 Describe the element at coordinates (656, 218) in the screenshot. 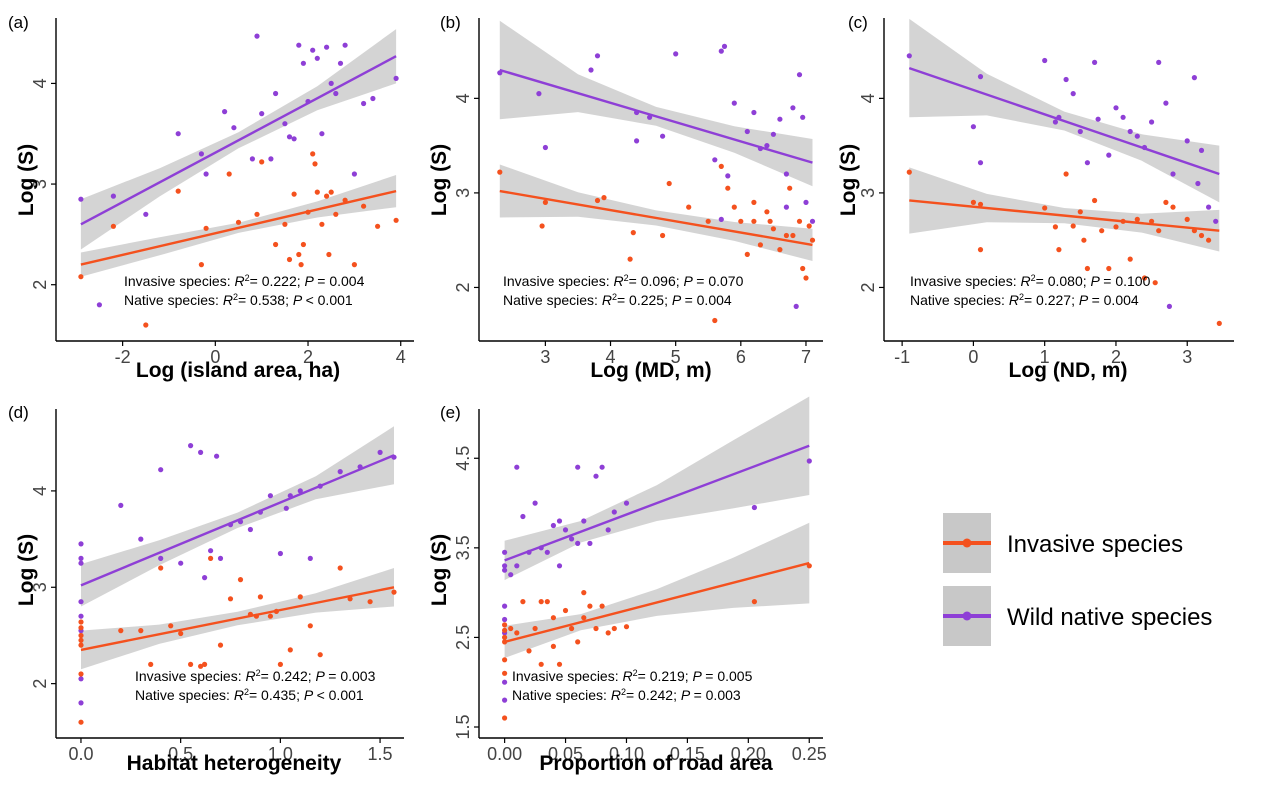

I see `fit-line-invasive-b` at that location.